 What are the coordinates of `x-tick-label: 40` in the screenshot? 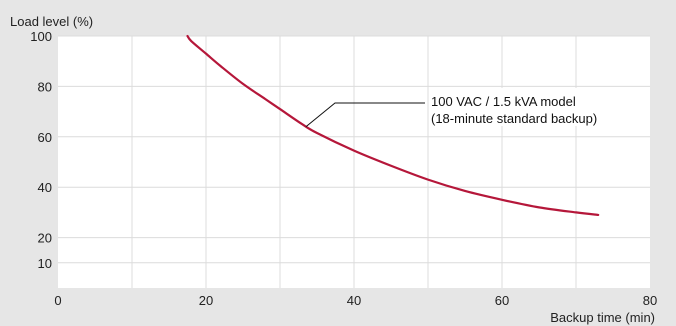 It's located at (354, 300).